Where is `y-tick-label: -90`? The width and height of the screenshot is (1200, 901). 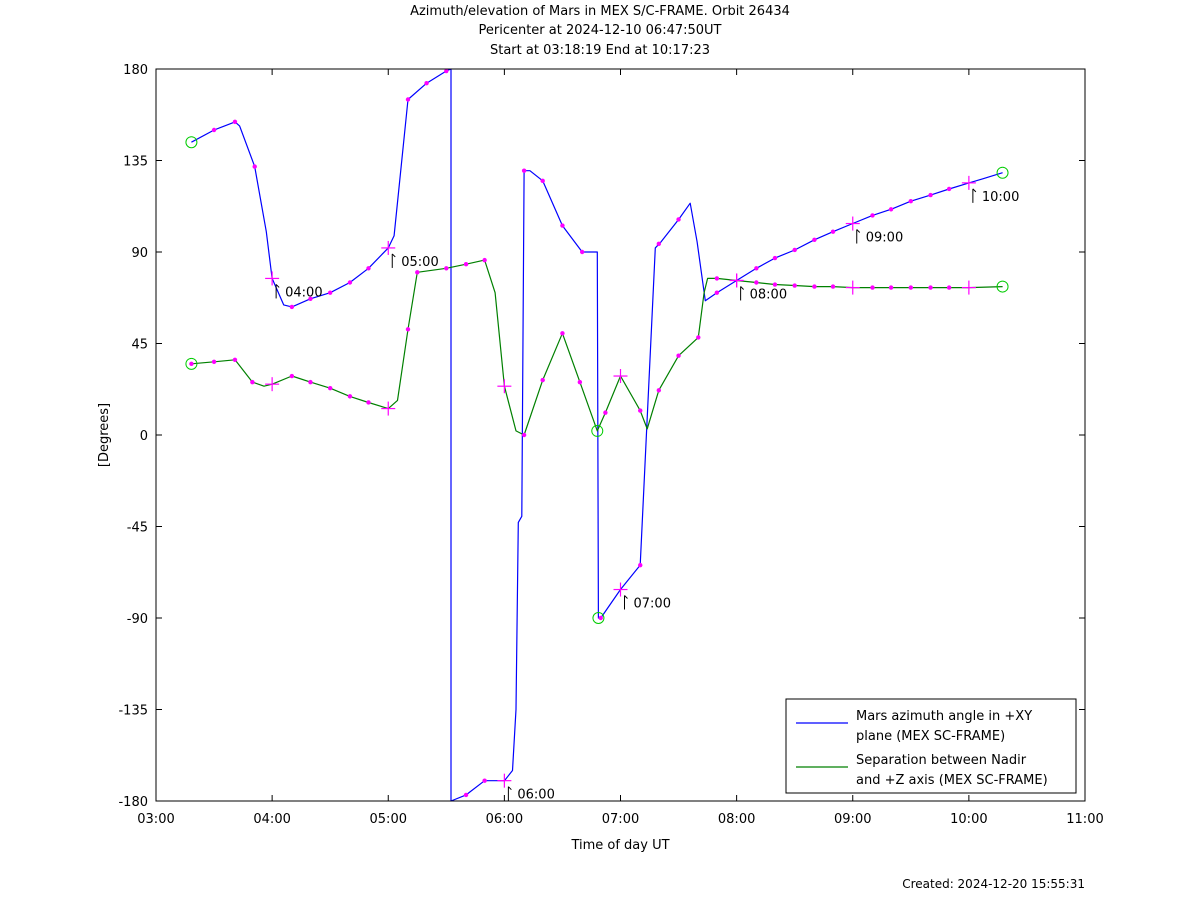
y-tick-label: -90 is located at coordinates (137, 619).